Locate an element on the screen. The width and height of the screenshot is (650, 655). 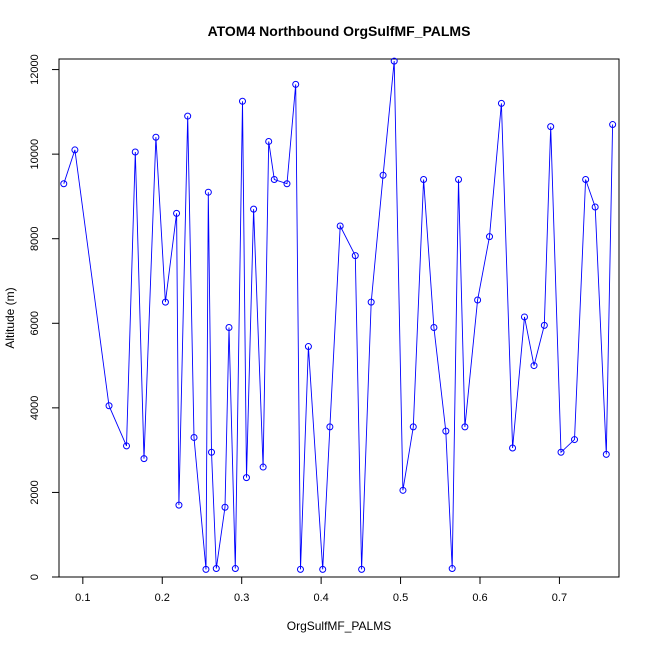
x-tick-label: 0.4 is located at coordinates (320, 598).